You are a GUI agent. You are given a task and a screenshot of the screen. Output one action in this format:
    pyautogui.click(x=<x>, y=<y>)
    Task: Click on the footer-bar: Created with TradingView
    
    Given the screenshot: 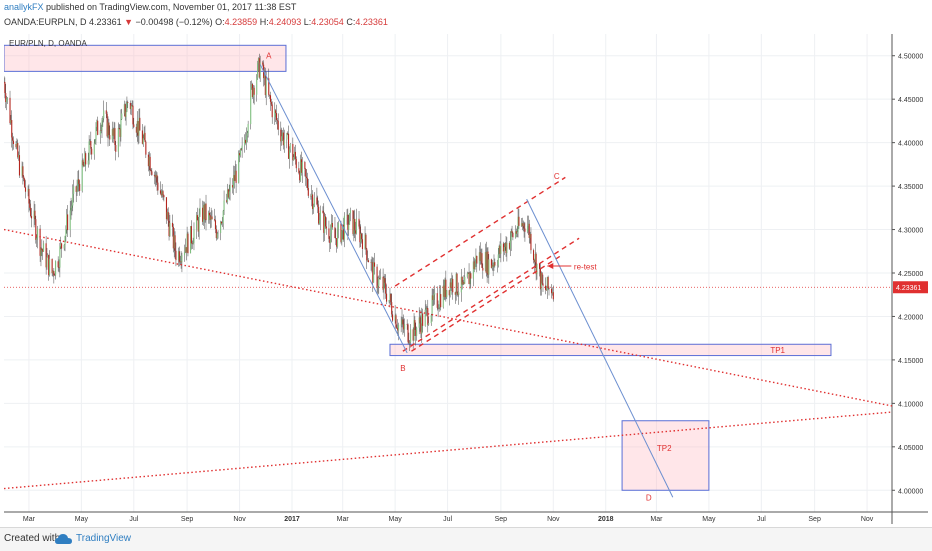 What is the action you would take?
    pyautogui.click(x=466, y=539)
    